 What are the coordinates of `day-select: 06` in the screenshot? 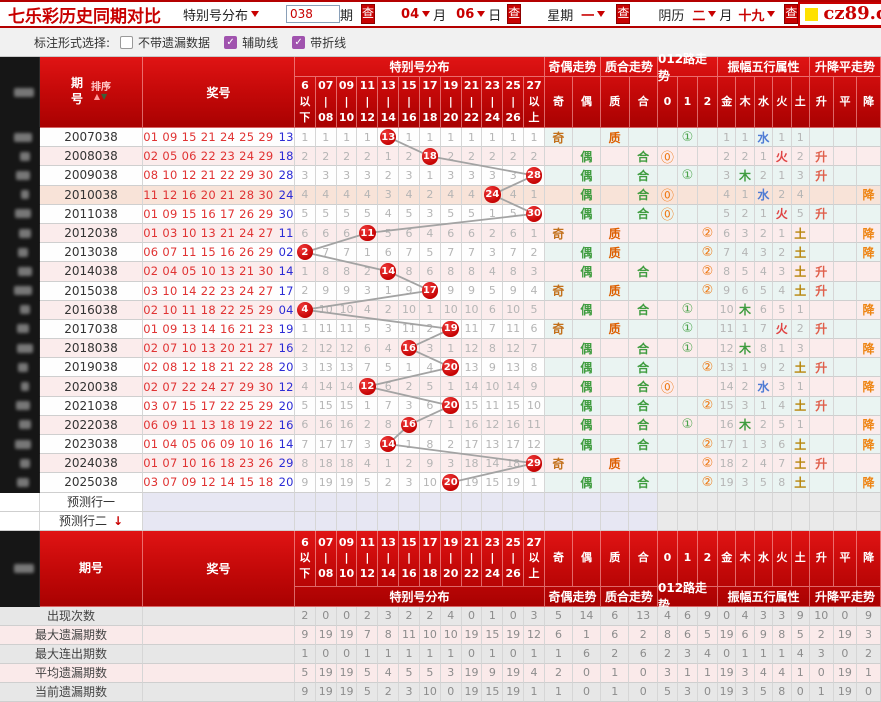 It's located at (472, 14).